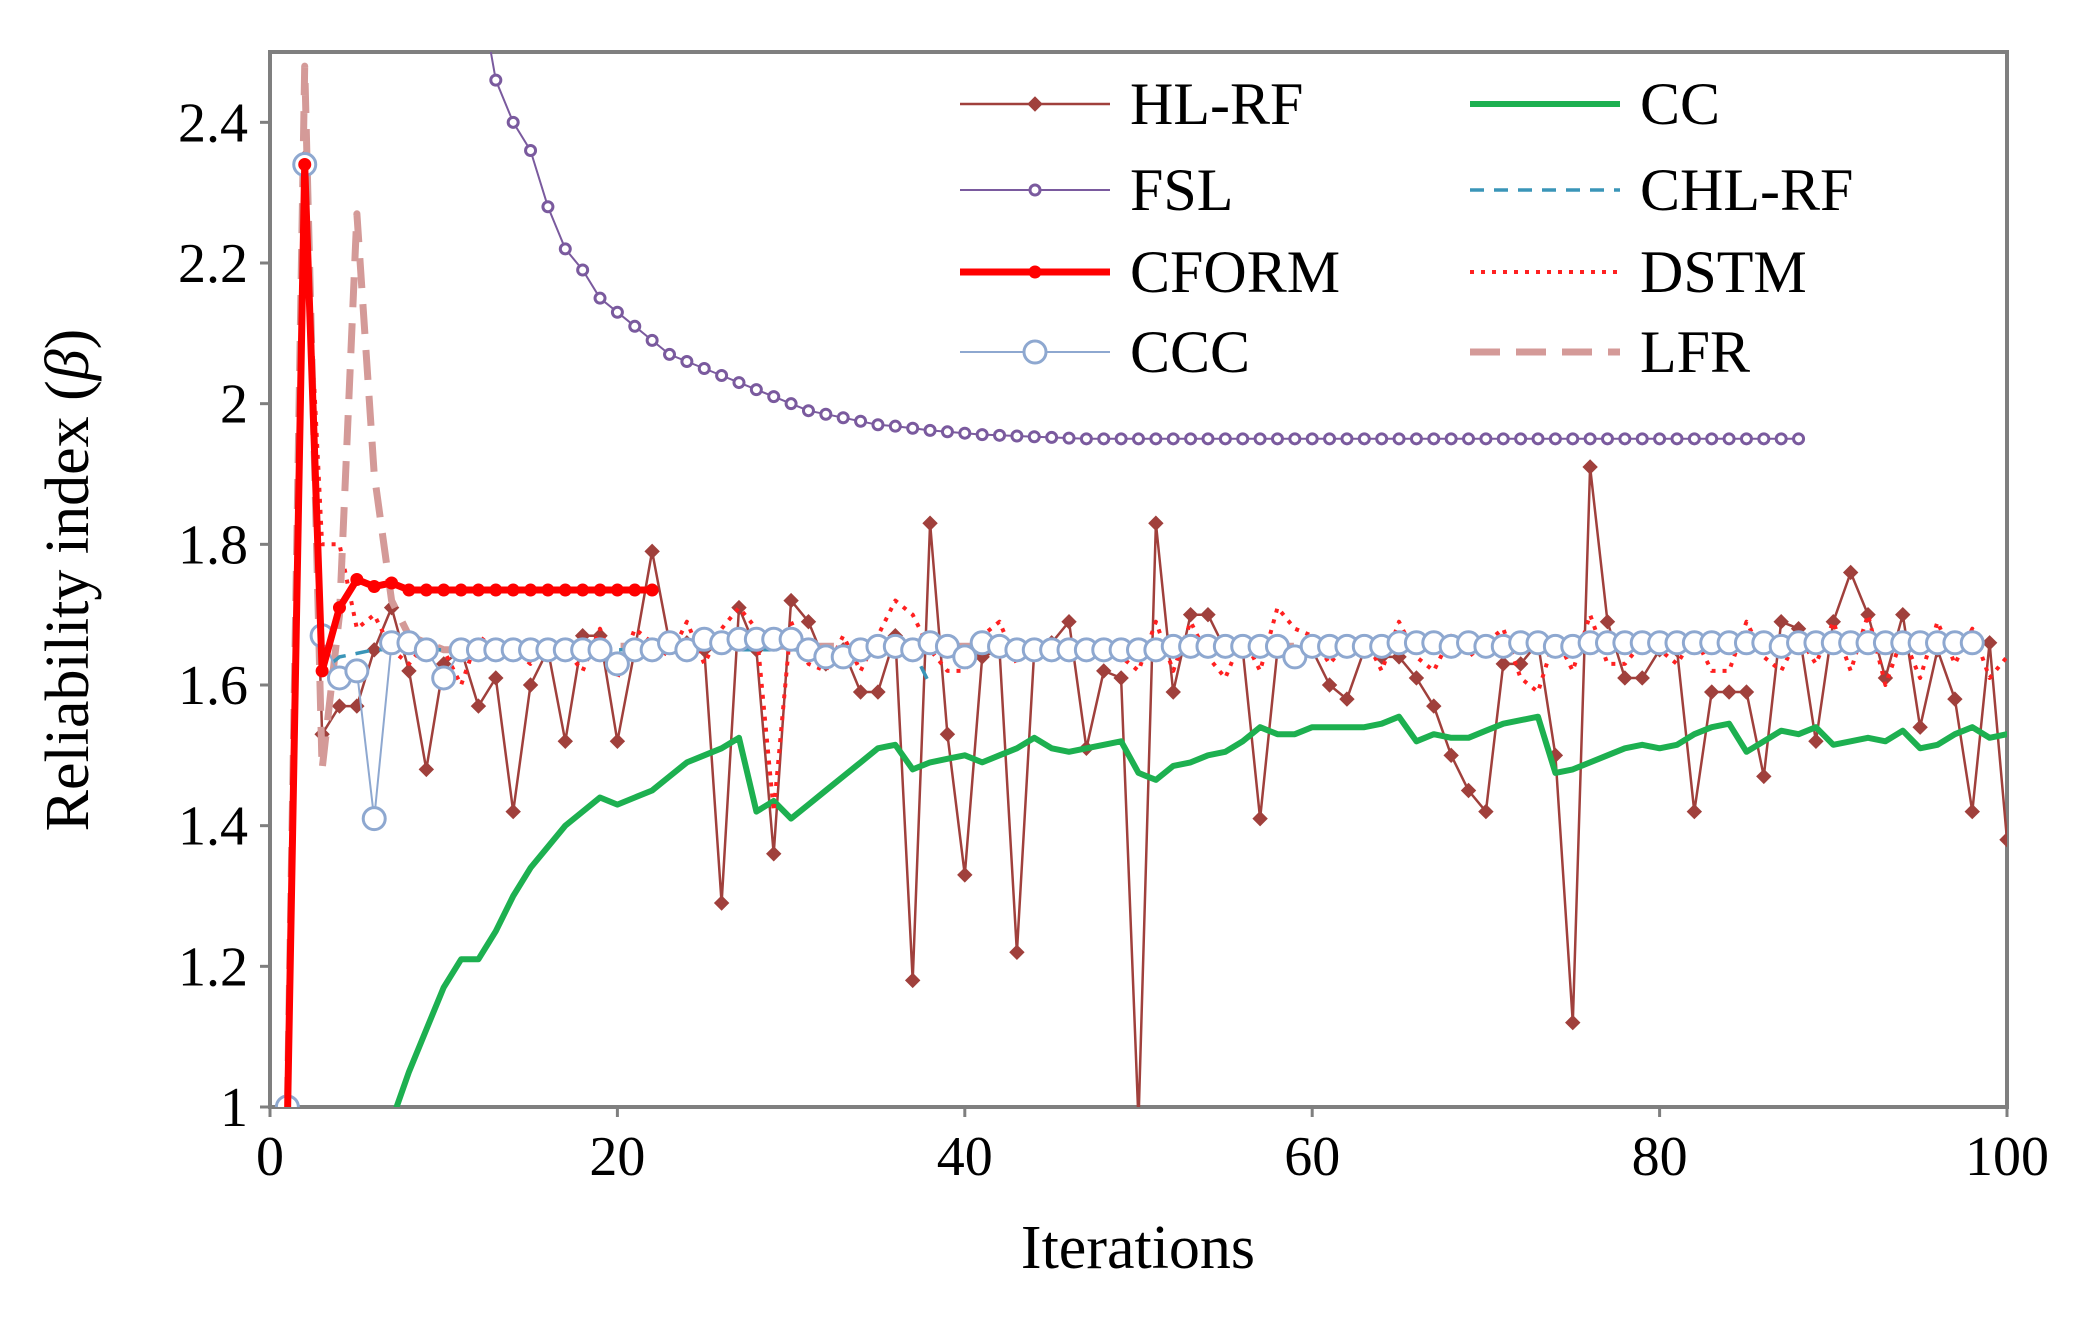  Describe the element at coordinates (270, 1157) in the screenshot. I see `x-tick-label: 0` at that location.